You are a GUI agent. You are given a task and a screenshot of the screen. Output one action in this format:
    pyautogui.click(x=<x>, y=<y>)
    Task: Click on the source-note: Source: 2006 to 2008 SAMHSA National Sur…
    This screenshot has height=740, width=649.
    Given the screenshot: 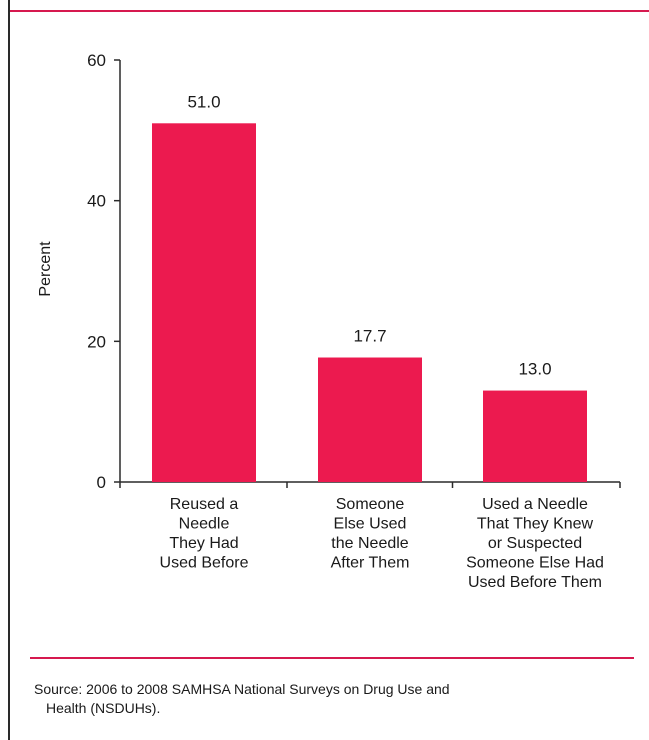 What is the action you would take?
    pyautogui.click(x=334, y=699)
    